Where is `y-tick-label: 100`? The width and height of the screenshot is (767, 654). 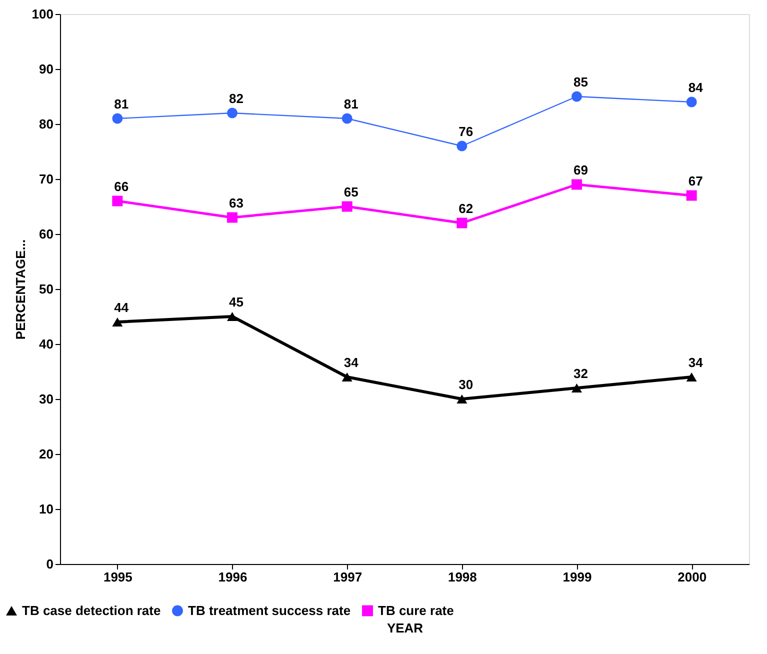 y-tick-label: 100 is located at coordinates (43, 14).